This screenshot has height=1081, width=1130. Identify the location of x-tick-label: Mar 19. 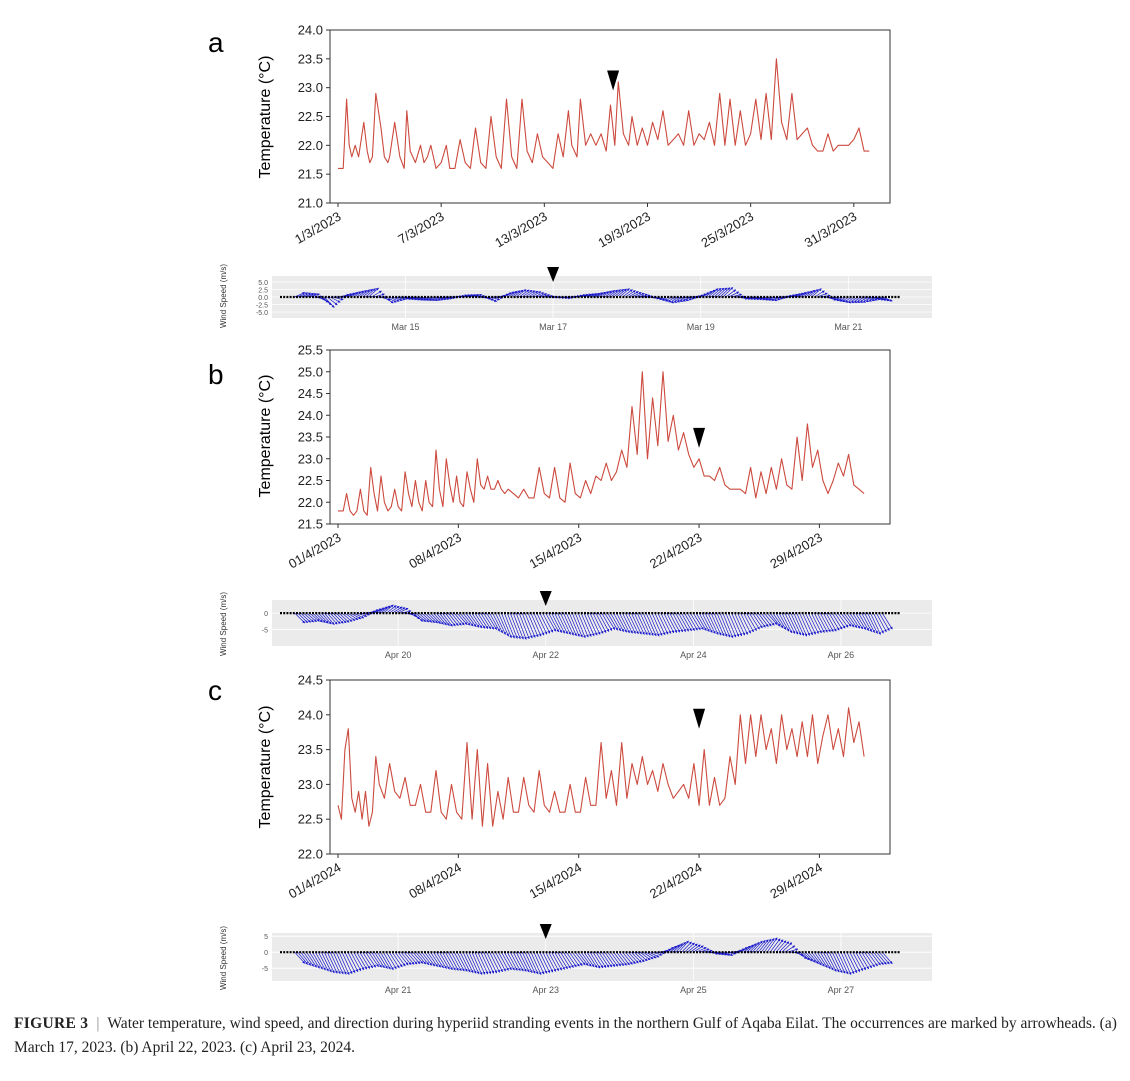
(701, 327).